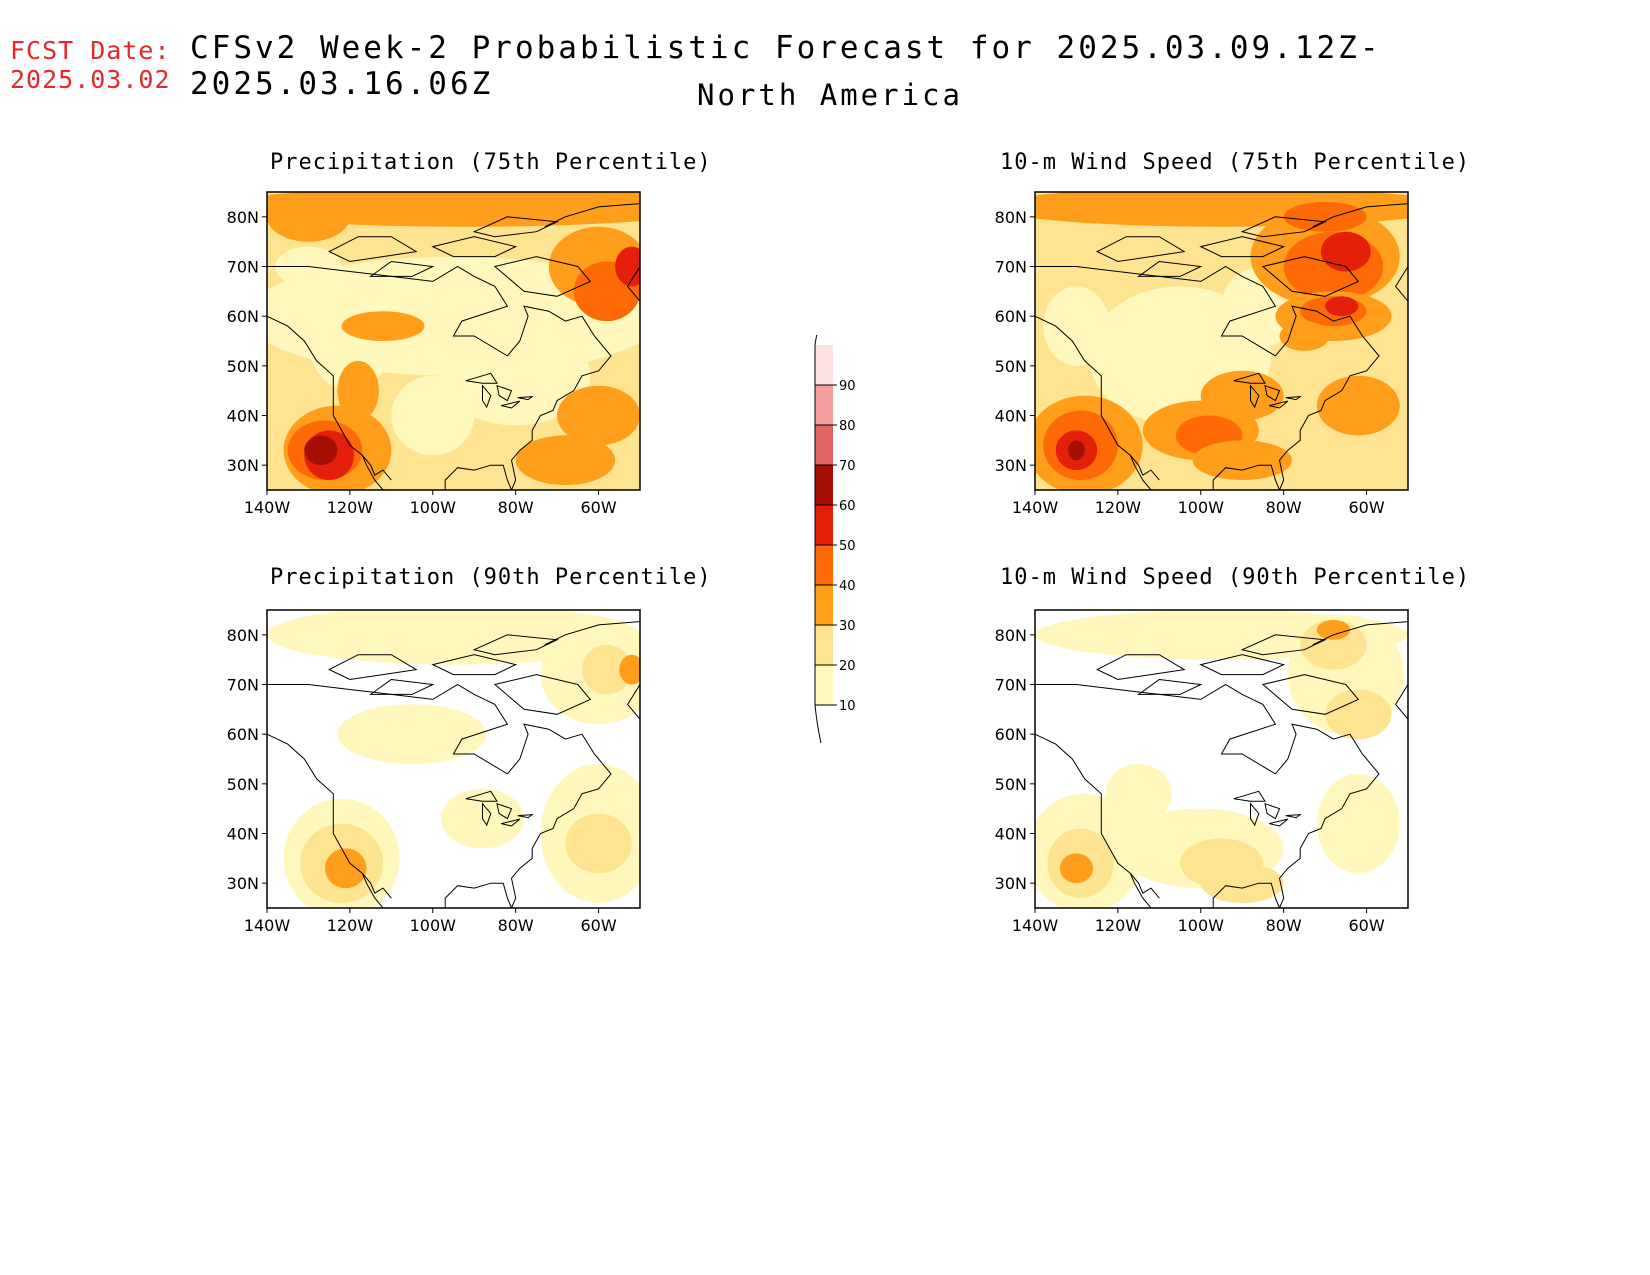  What do you see at coordinates (847, 466) in the screenshot?
I see `colorbar-label: 70` at bounding box center [847, 466].